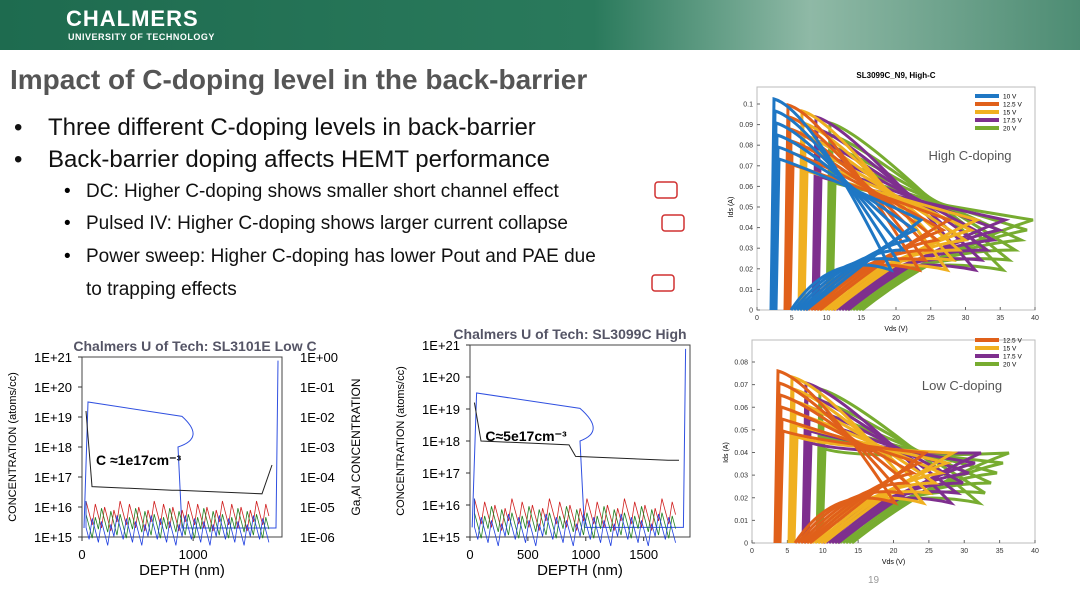 The image size is (1080, 608). I want to click on y-tick-label: 1E+19, so click(53, 417).